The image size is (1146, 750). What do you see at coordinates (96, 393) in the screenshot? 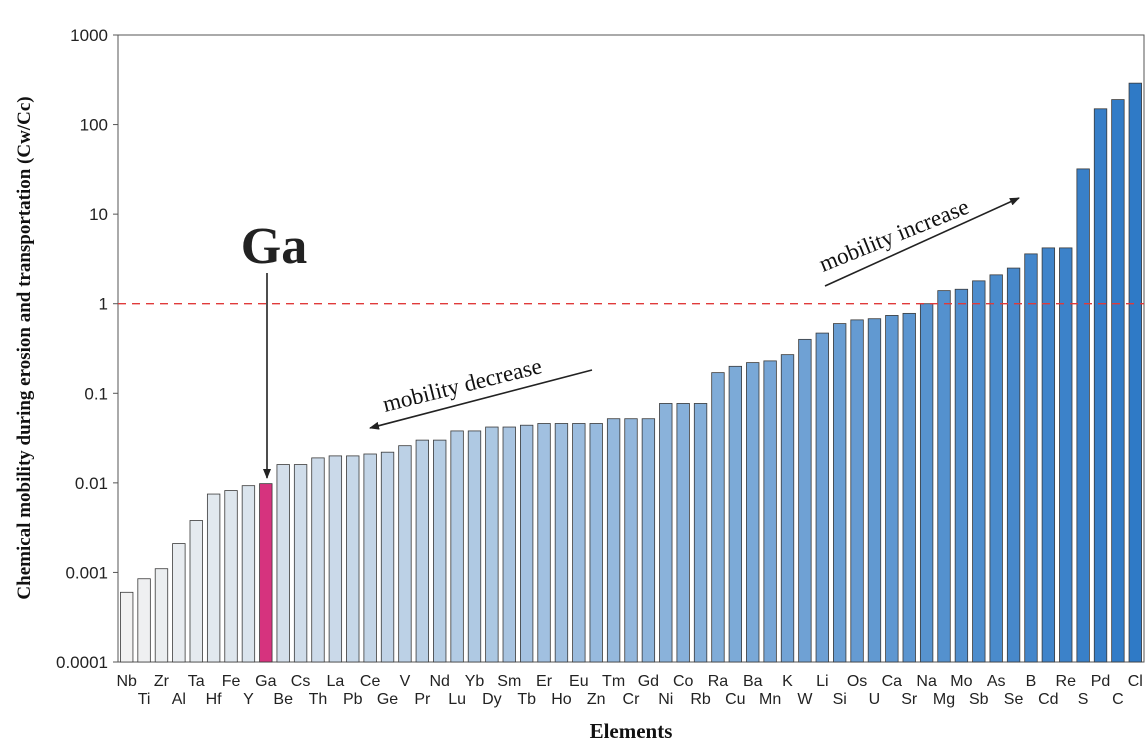
I see `y-tick-label: 0.1` at bounding box center [96, 393].